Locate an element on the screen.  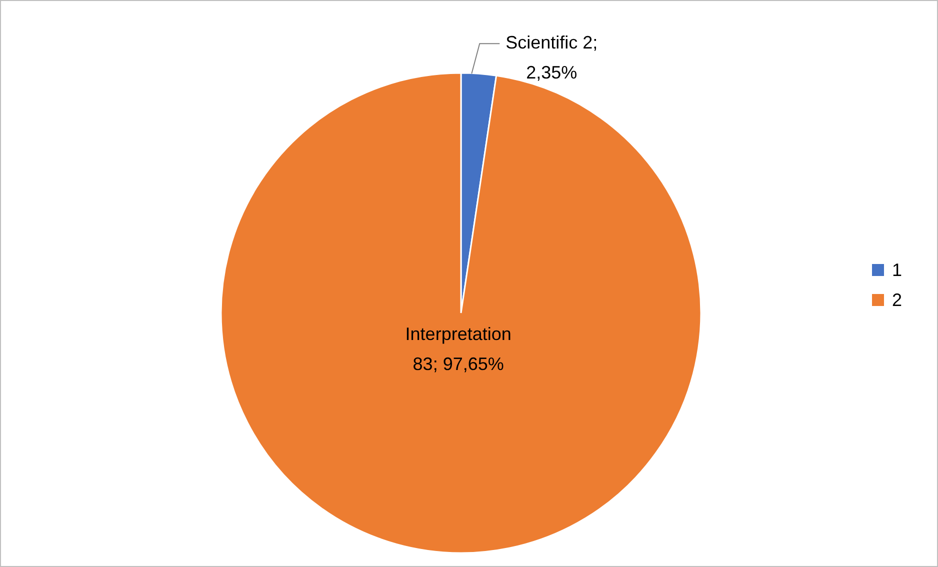
legend-label: 2 is located at coordinates (897, 300).